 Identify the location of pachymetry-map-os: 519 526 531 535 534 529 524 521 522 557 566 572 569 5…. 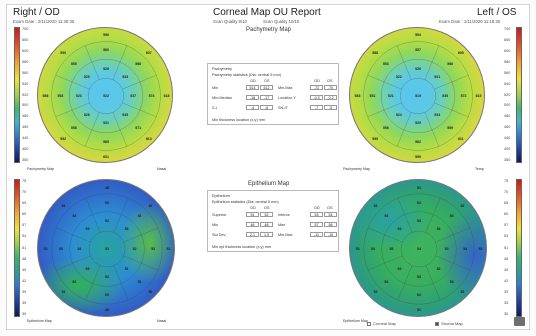
(417, 95).